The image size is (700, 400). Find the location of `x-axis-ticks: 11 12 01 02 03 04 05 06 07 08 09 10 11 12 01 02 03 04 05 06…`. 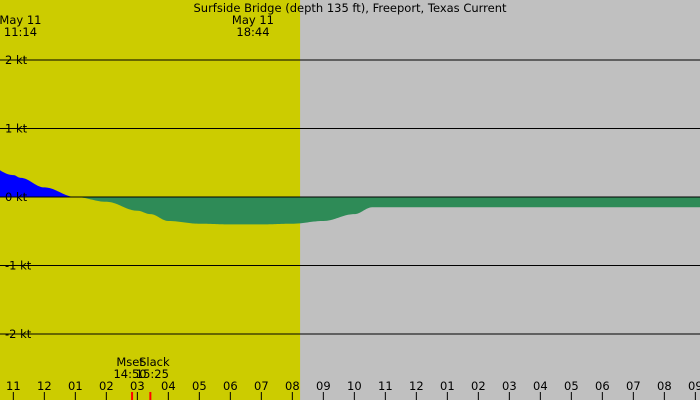

x-axis-ticks: 11 12 01 02 03 04 05 06 07 08 09 10 11 12 01 02 03 04 05 06… is located at coordinates (353, 389).